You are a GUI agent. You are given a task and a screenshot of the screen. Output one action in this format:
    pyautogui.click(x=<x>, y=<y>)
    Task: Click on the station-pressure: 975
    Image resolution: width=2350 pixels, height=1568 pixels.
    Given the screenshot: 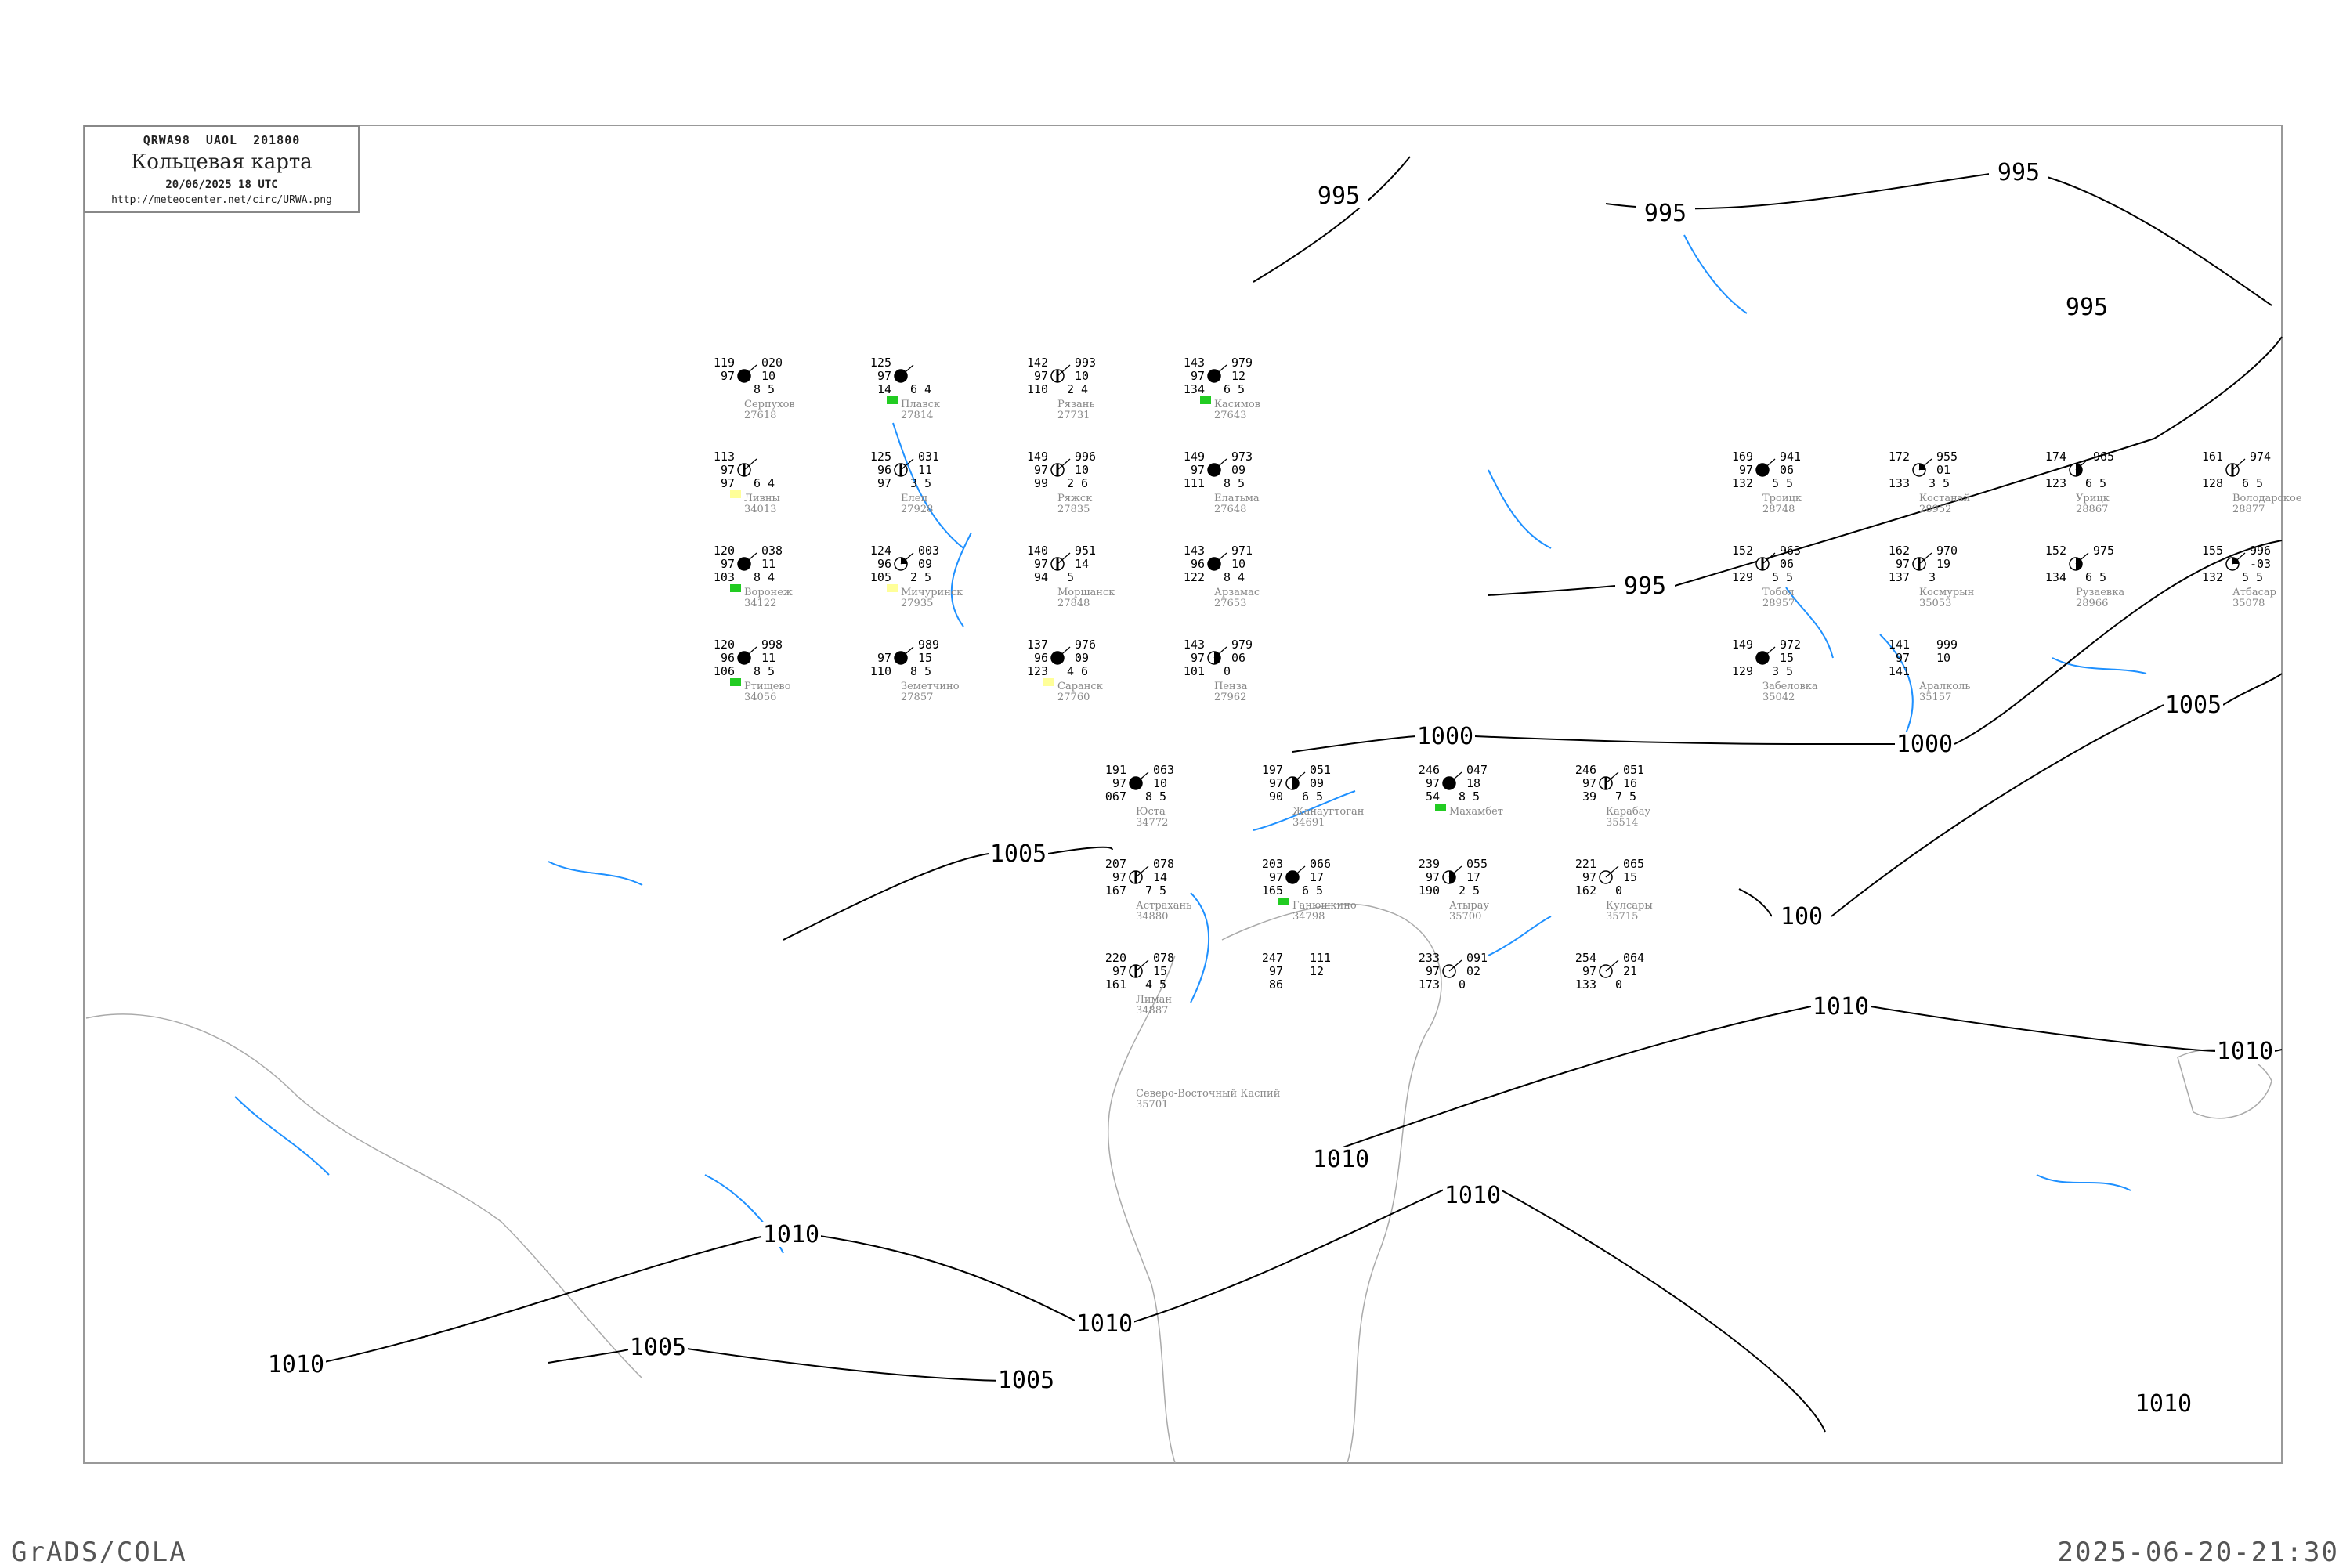 What is the action you would take?
    pyautogui.click(x=2103, y=551)
    